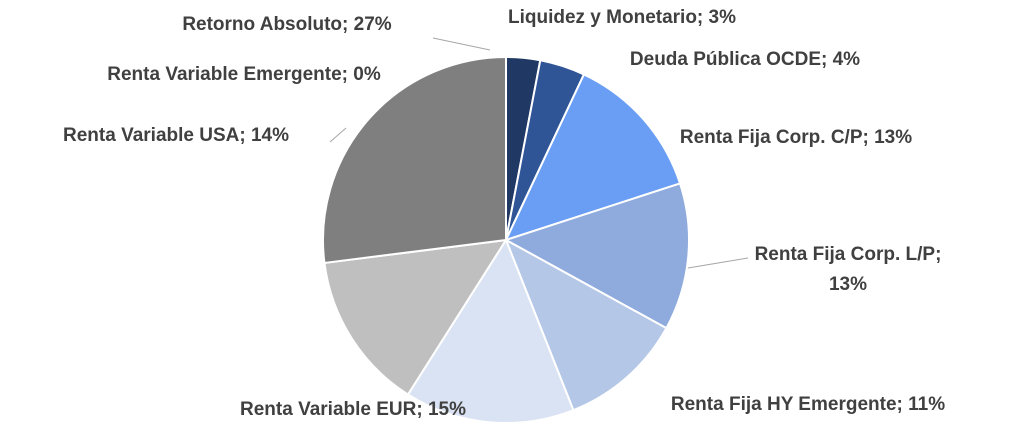  What do you see at coordinates (745, 59) in the screenshot?
I see `data-label: Deuda Pública OCDE; 4%` at bounding box center [745, 59].